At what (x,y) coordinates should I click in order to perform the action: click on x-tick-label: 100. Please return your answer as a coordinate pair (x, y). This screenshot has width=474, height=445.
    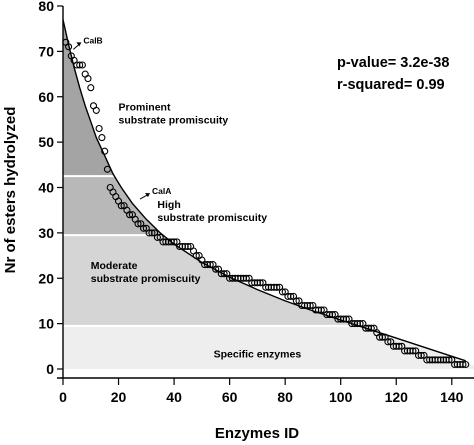
    Looking at the image, I should click on (341, 397).